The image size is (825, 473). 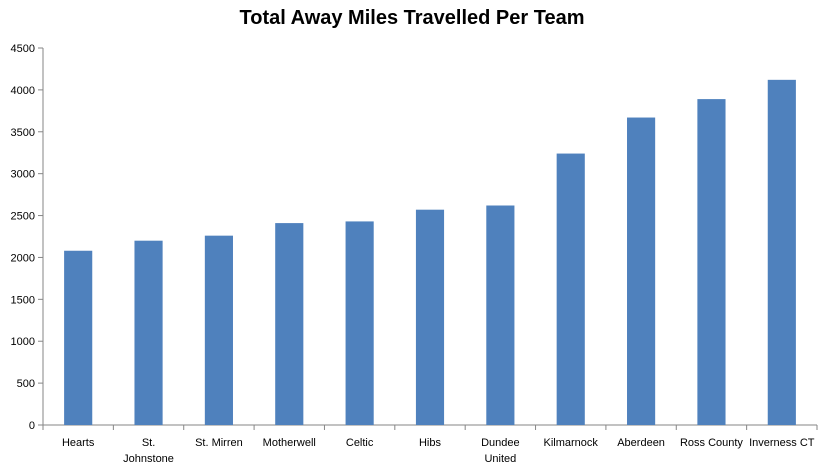 I want to click on y-tick-label: 4000, so click(x=23, y=91).